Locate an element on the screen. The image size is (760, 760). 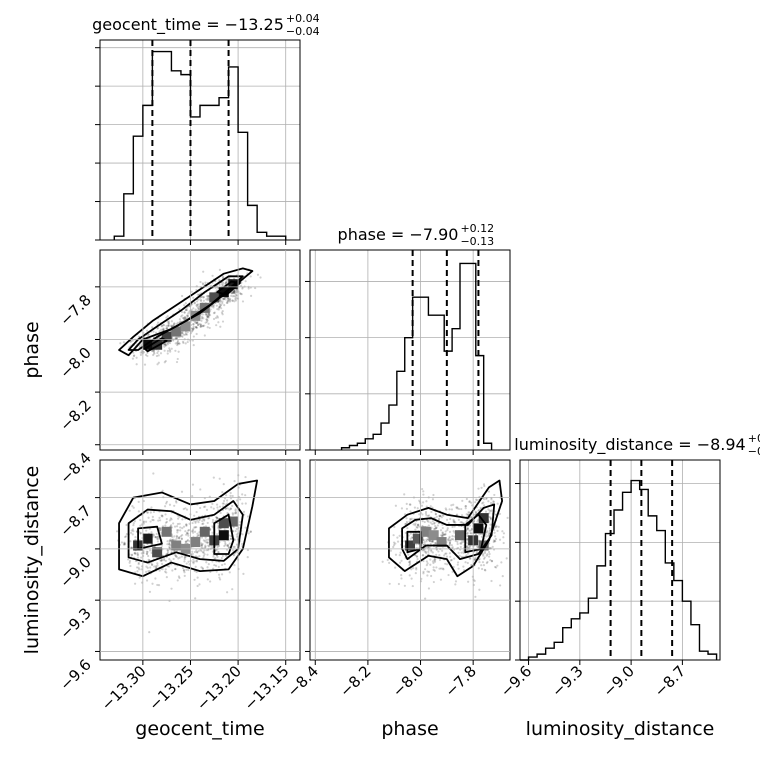
title-upper-error: +0.12 is located at coordinates (477, 228).